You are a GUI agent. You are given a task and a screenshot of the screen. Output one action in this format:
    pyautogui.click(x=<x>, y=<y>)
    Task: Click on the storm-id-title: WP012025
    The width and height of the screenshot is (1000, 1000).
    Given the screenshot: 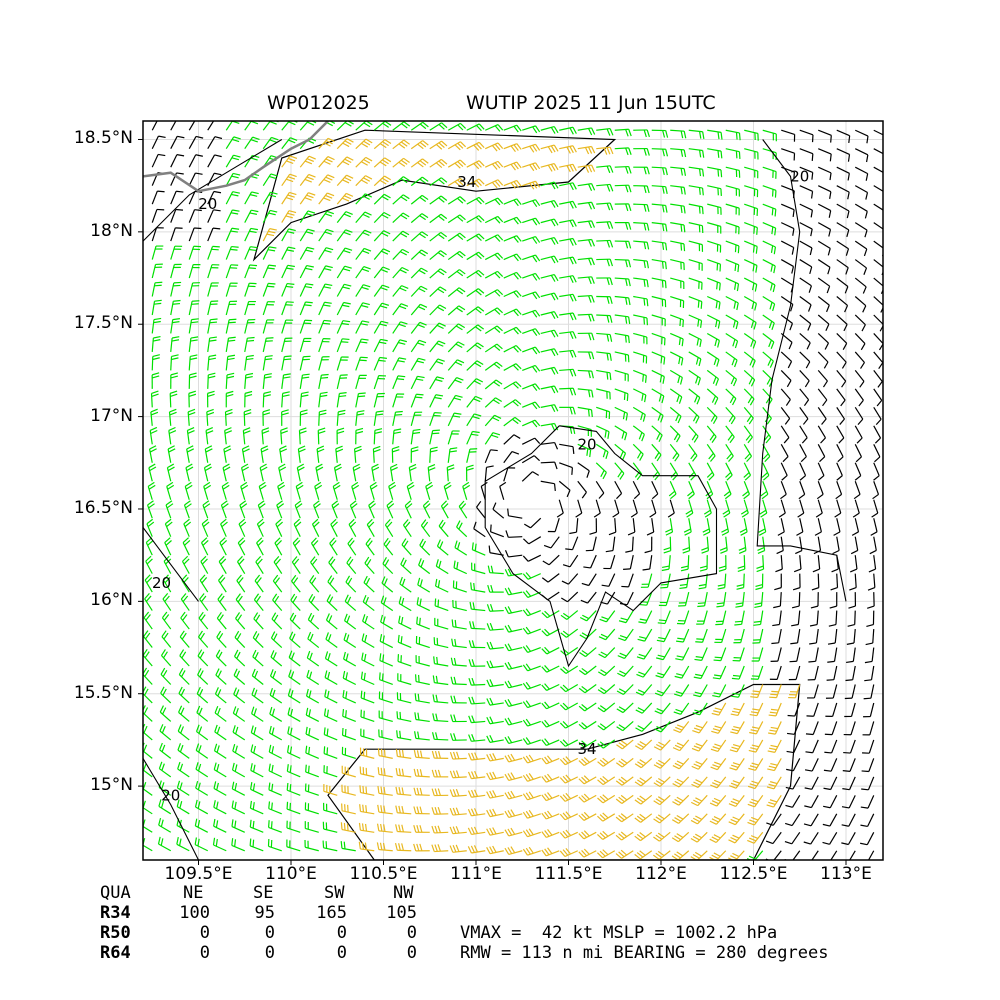 What is the action you would take?
    pyautogui.click(x=318, y=103)
    